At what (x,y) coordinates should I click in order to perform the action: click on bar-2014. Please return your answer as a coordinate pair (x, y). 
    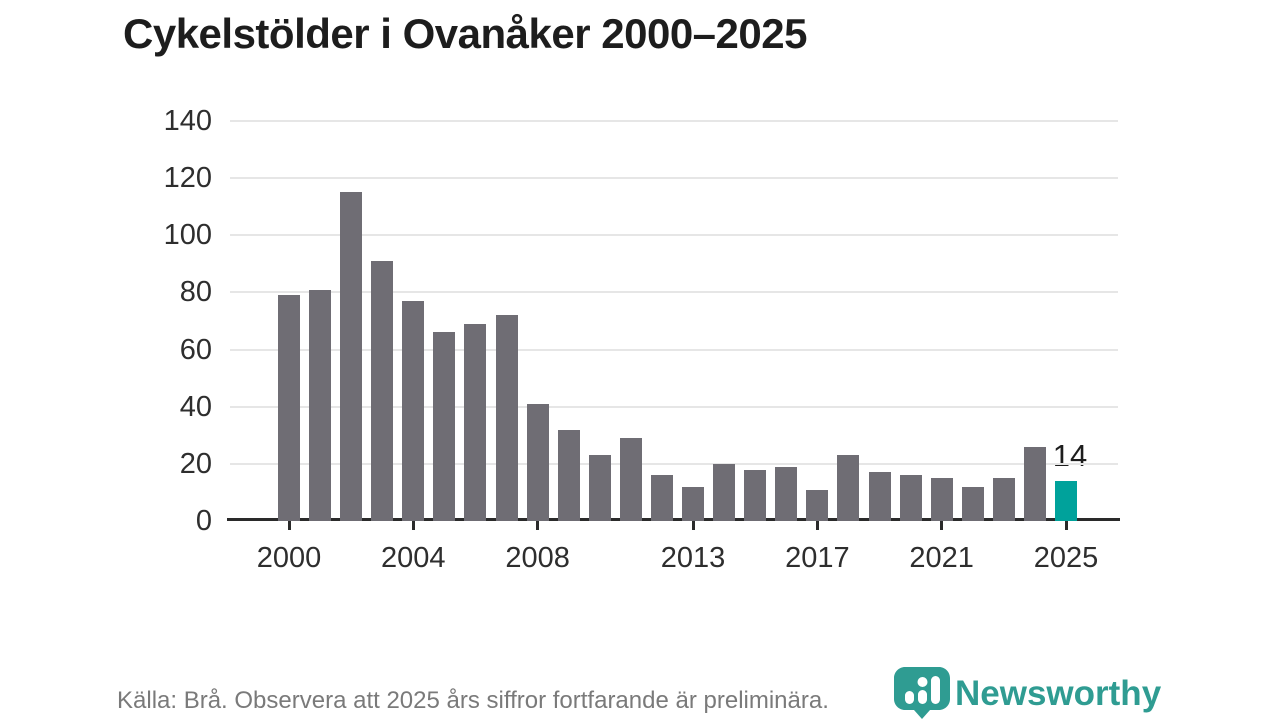
    Looking at the image, I should click on (724, 492).